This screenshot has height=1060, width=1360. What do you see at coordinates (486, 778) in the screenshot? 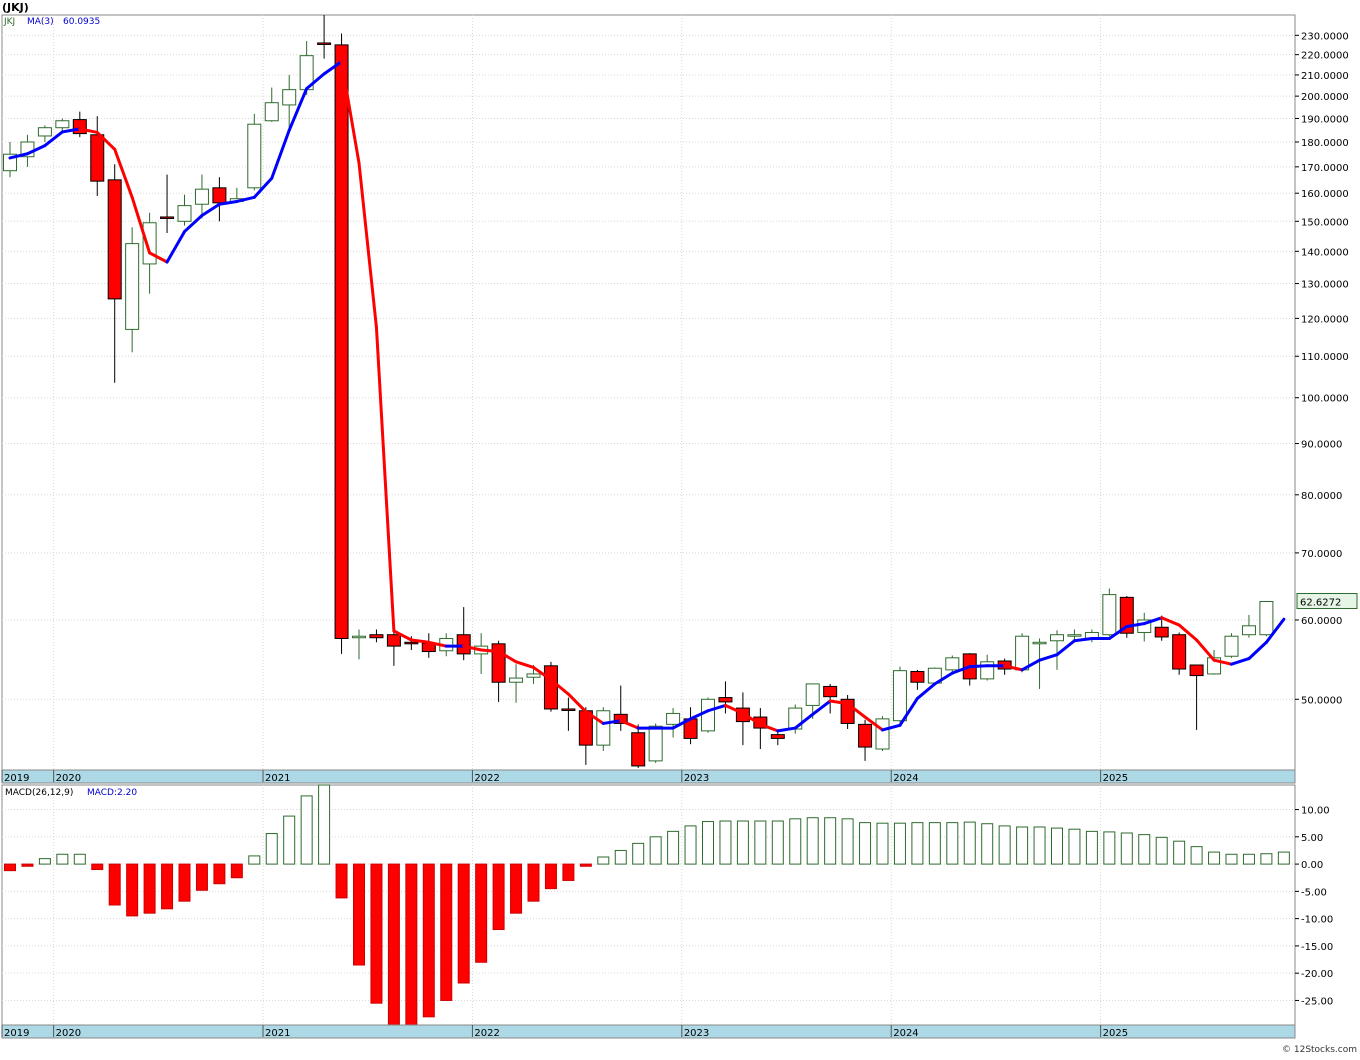
I see `year-label: 2022` at bounding box center [486, 778].